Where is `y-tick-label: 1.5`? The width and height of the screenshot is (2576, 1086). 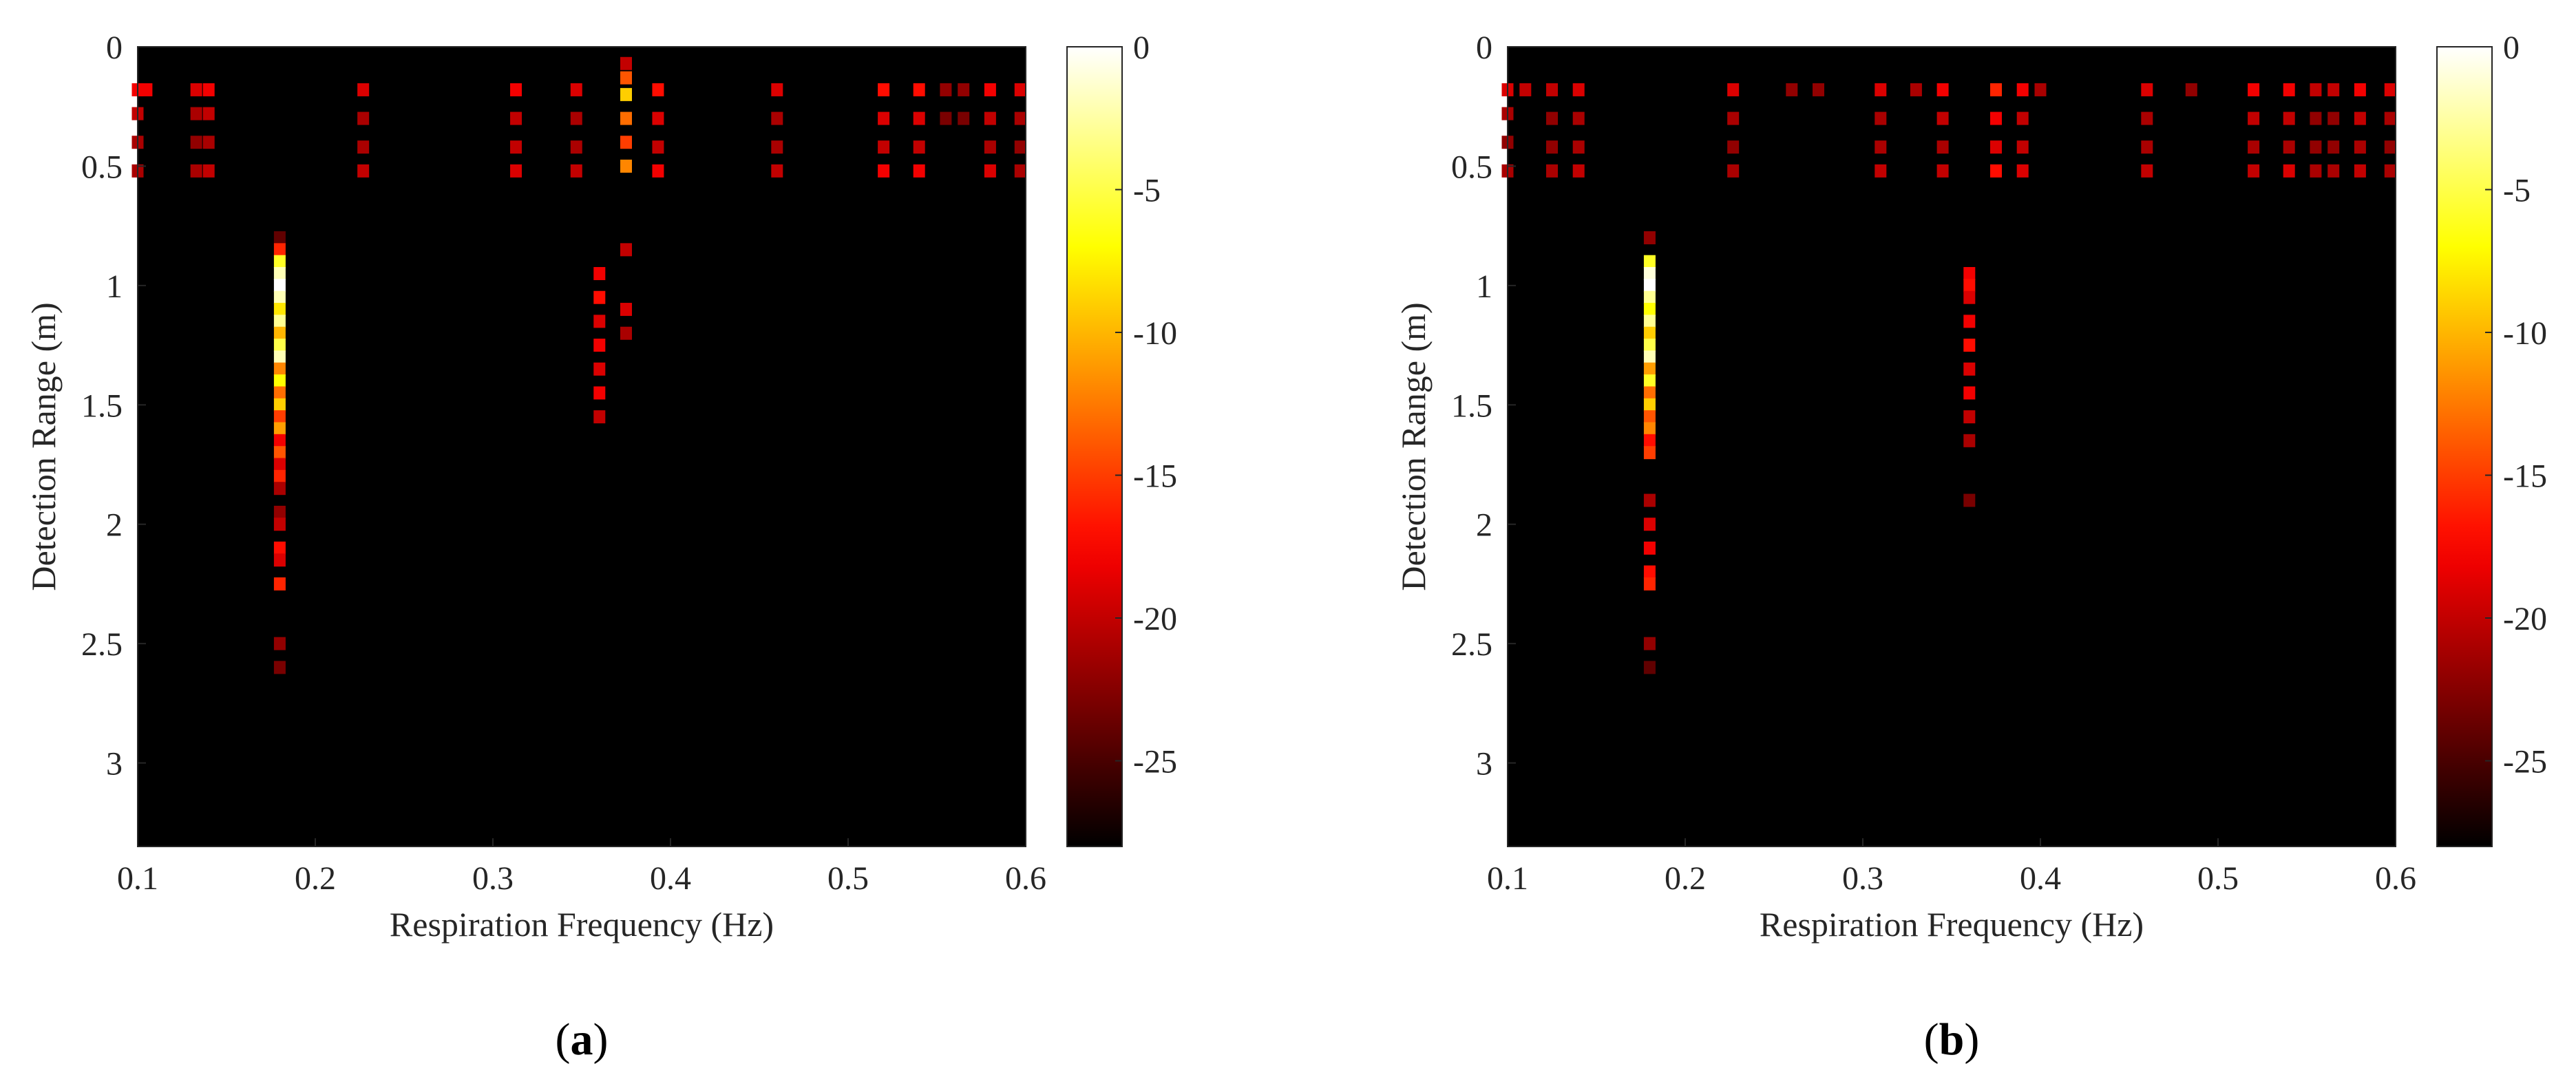
y-tick-label: 1.5 is located at coordinates (102, 405).